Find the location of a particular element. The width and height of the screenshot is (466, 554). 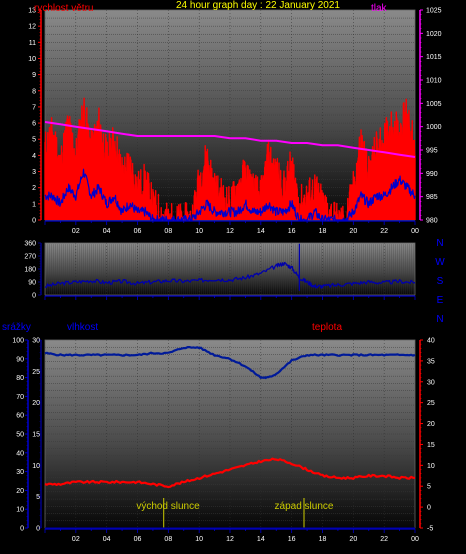

pressure-label: tlak is located at coordinates (379, 8).